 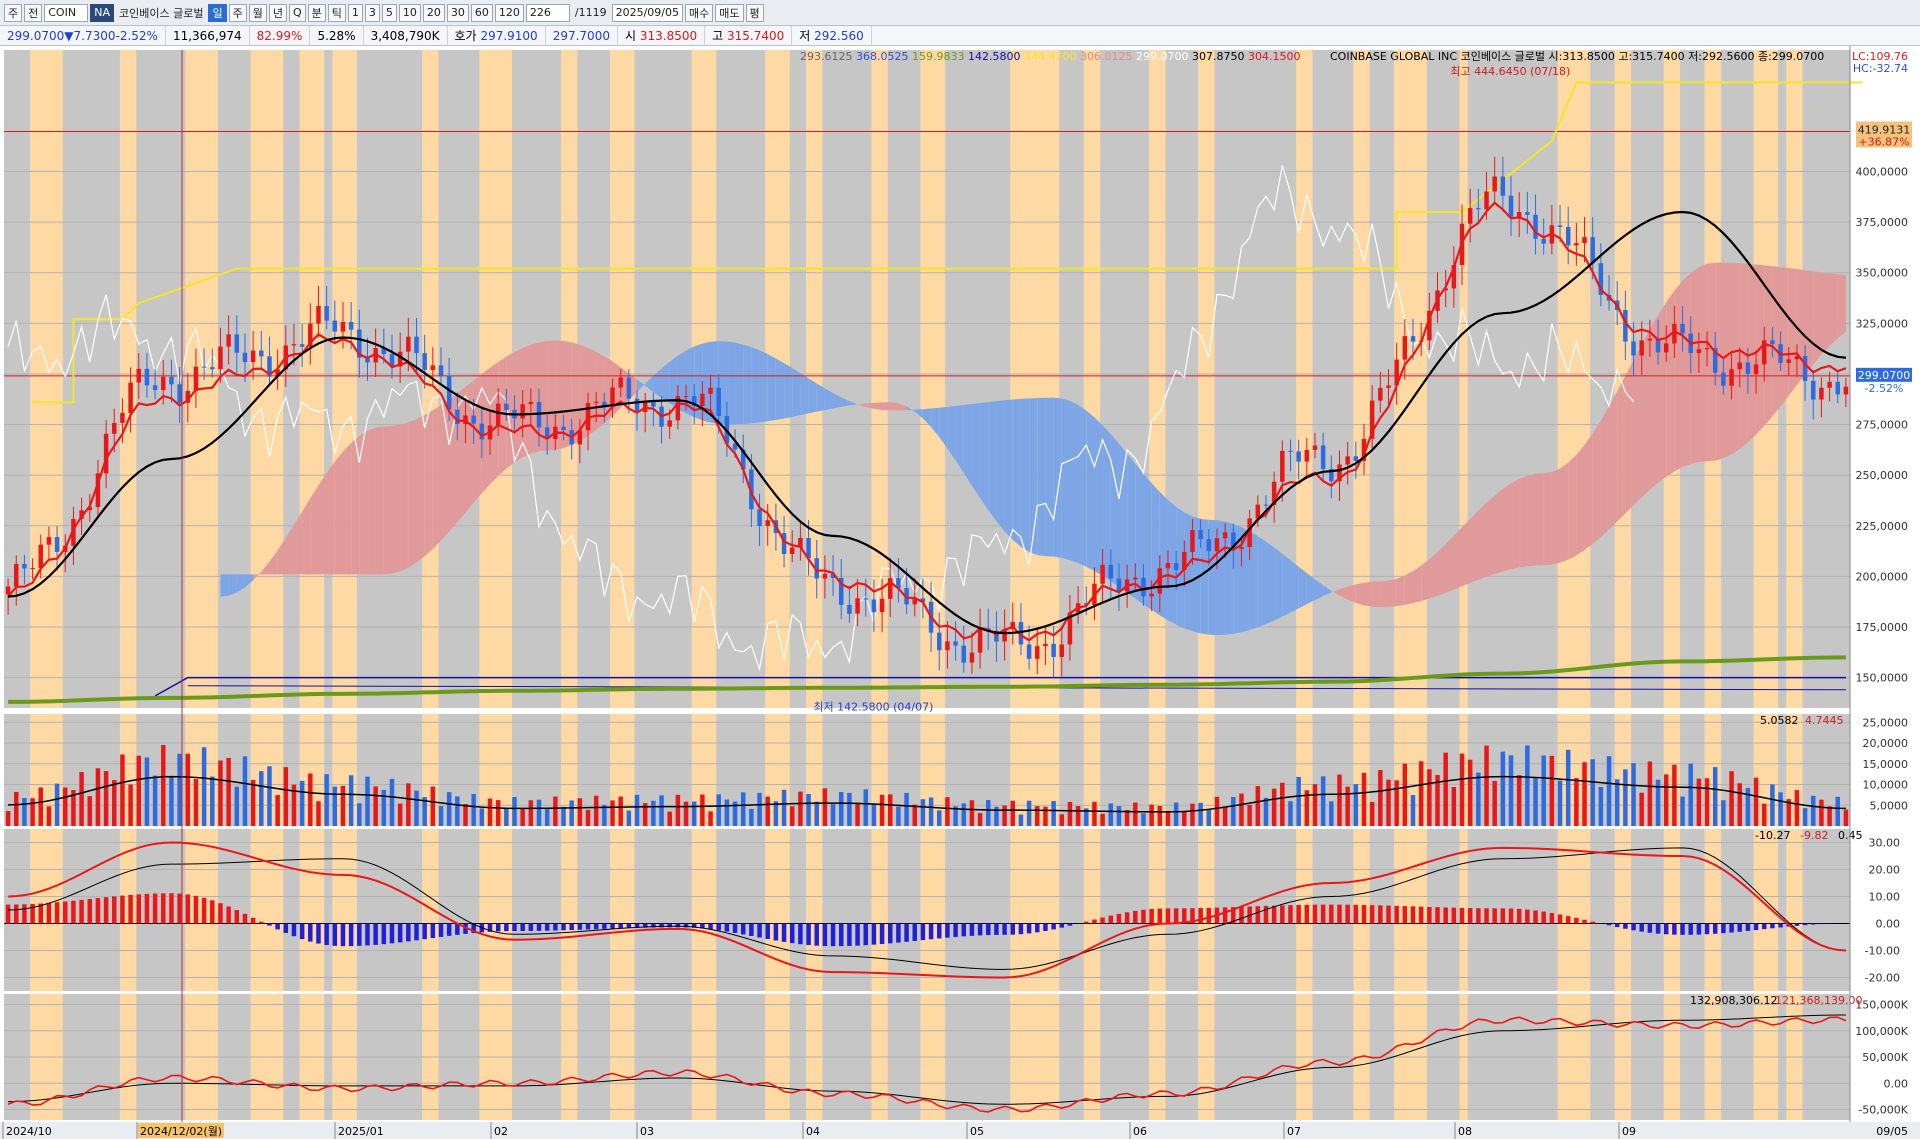 I want to click on toolbar-item-23: 매수, so click(x=699, y=12).